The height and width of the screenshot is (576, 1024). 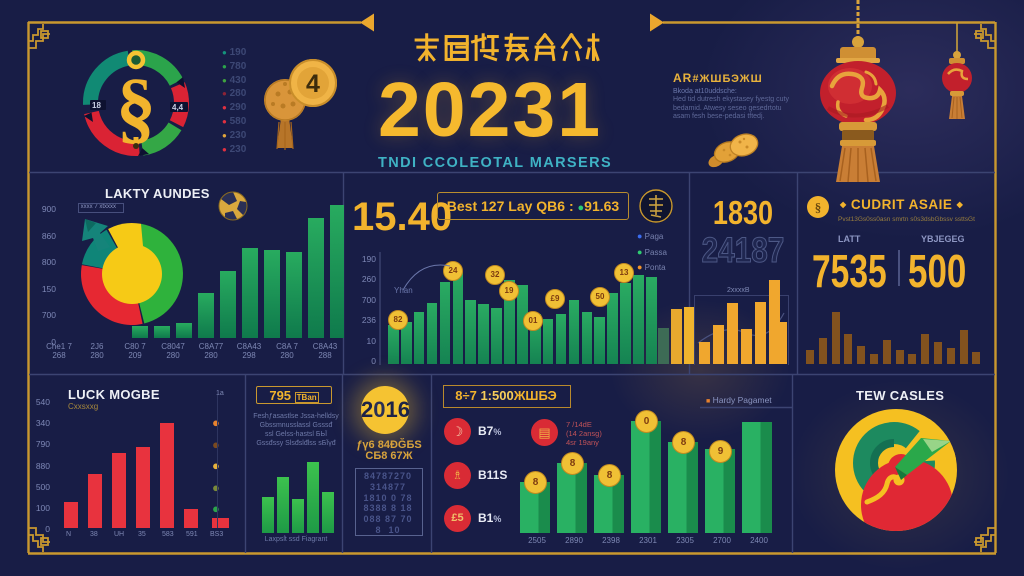 I want to click on svg-text: 4, so click(x=313, y=84).